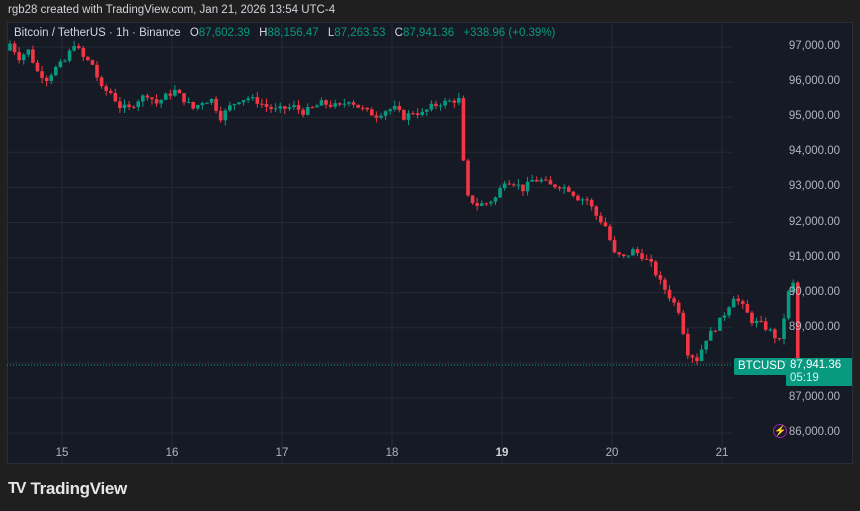 The image size is (860, 511). What do you see at coordinates (814, 151) in the screenshot?
I see `price-axis-label: 94,000.00` at bounding box center [814, 151].